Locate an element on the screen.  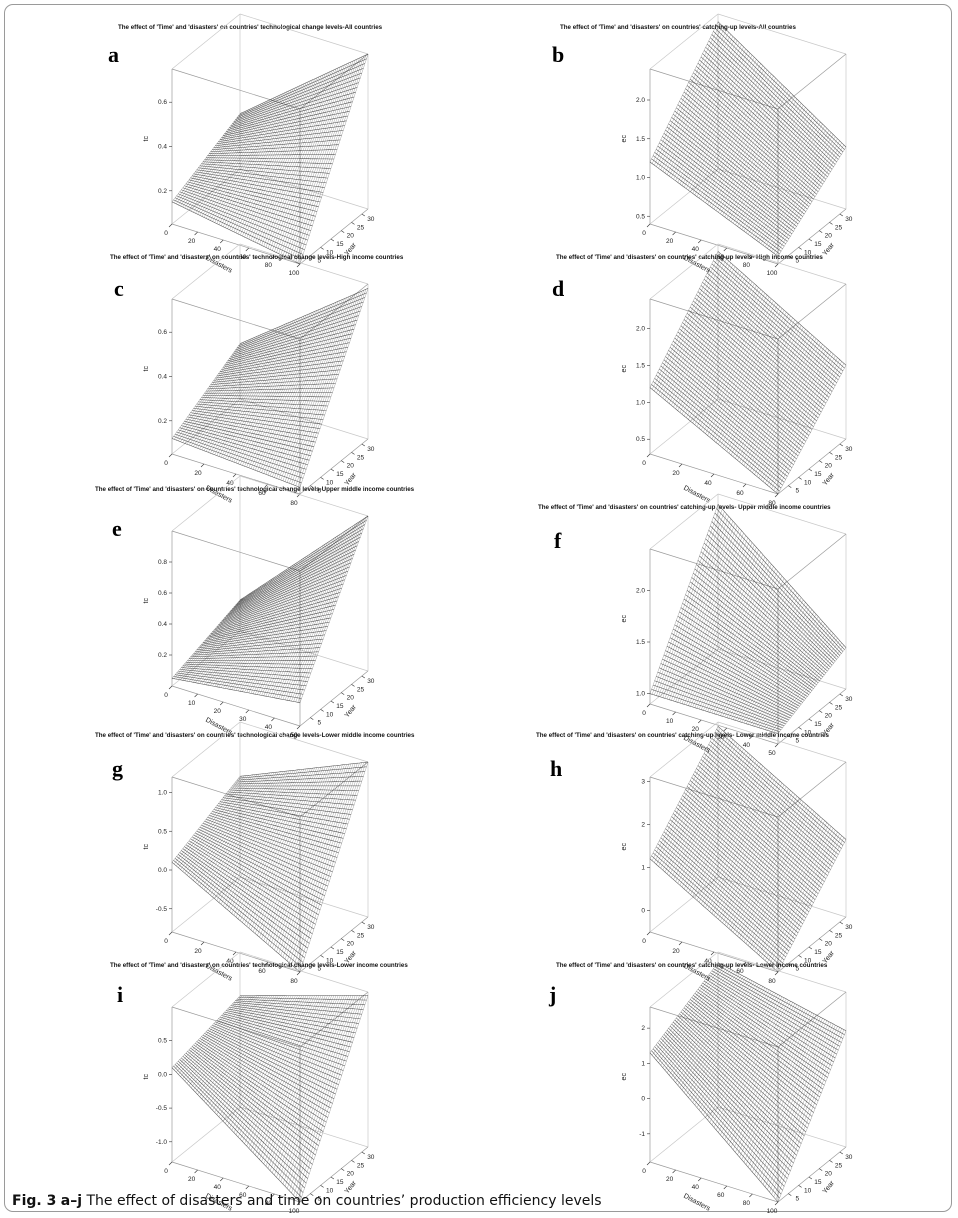
mesh-line-year is located at coordinates (236, 463).